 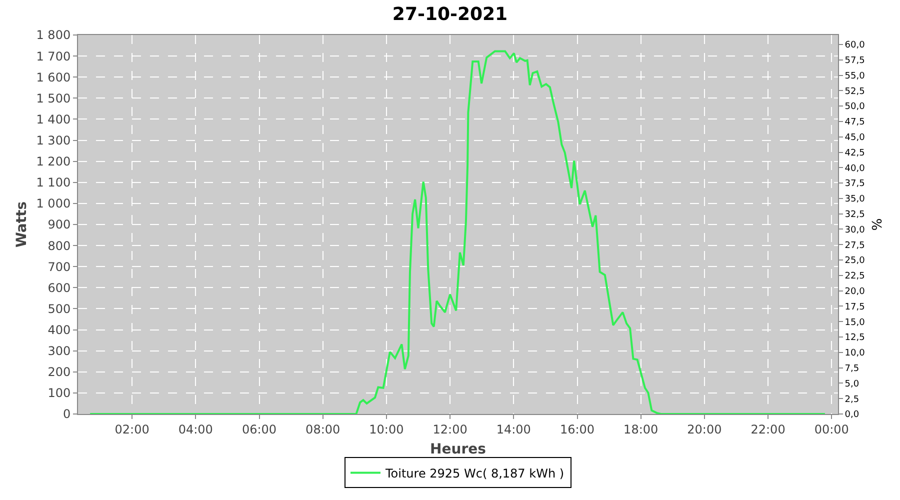 I want to click on y2-tick-label: 30,0, so click(x=855, y=230).